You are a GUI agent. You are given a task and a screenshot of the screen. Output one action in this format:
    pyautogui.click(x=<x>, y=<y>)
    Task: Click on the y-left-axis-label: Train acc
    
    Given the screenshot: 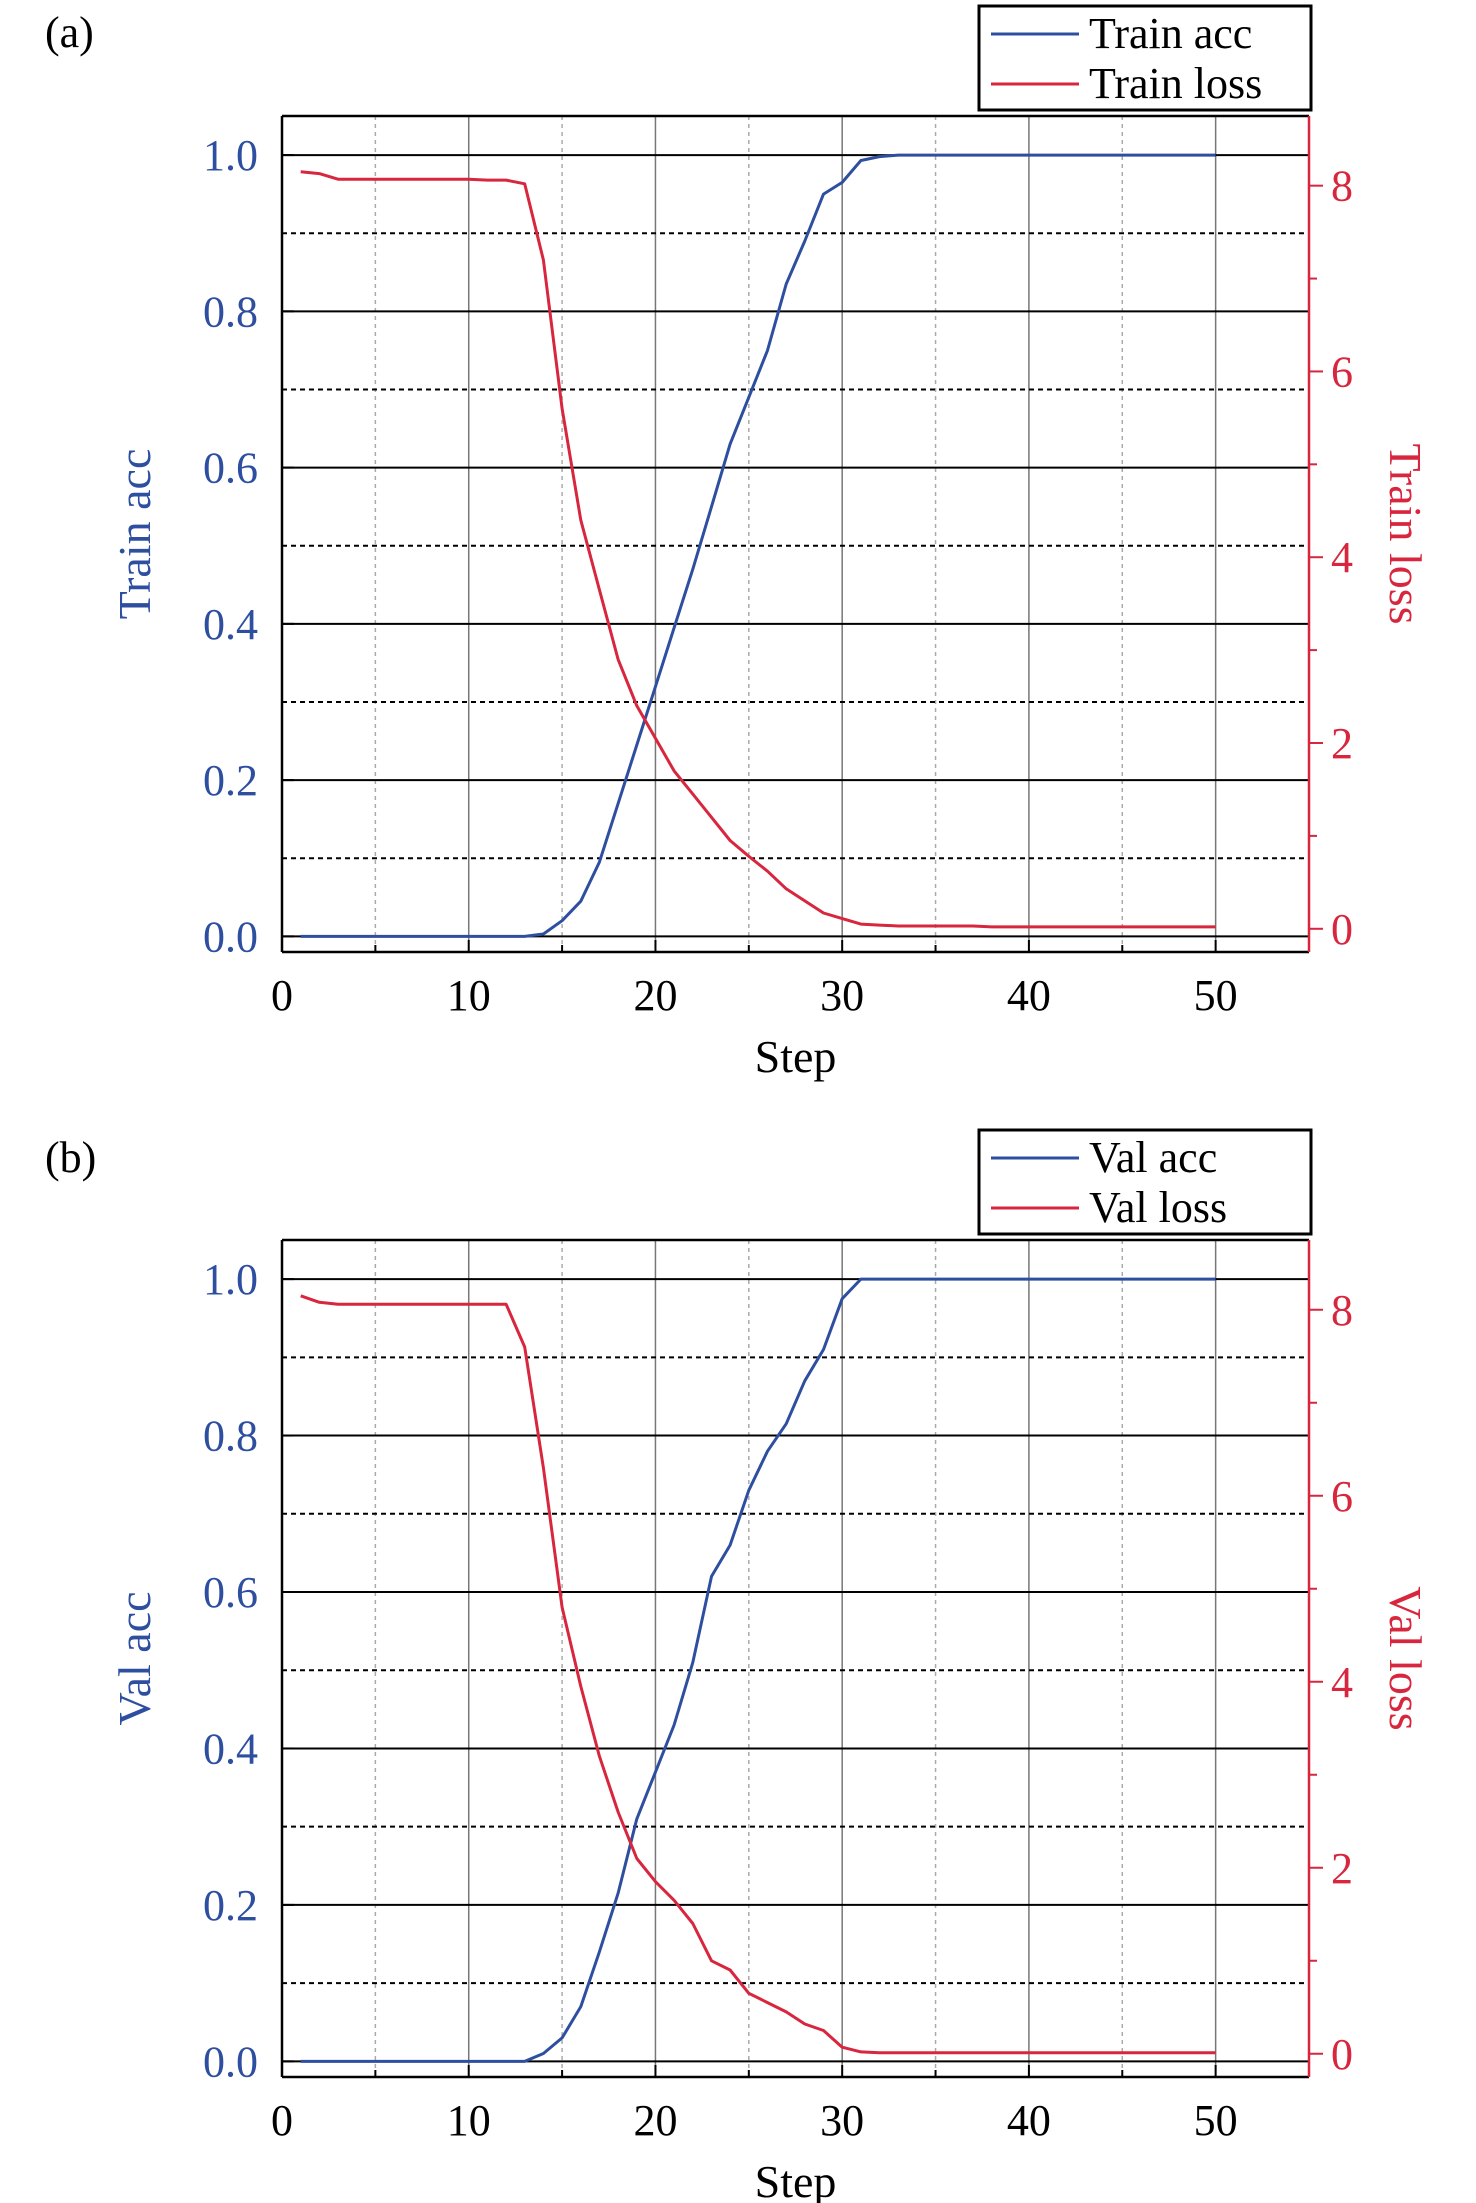 What is the action you would take?
    pyautogui.click(x=134, y=534)
    